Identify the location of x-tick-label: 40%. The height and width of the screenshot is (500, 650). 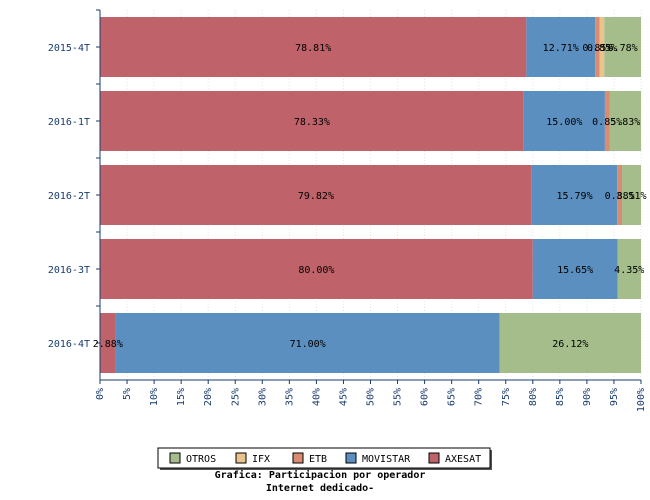
(316, 397).